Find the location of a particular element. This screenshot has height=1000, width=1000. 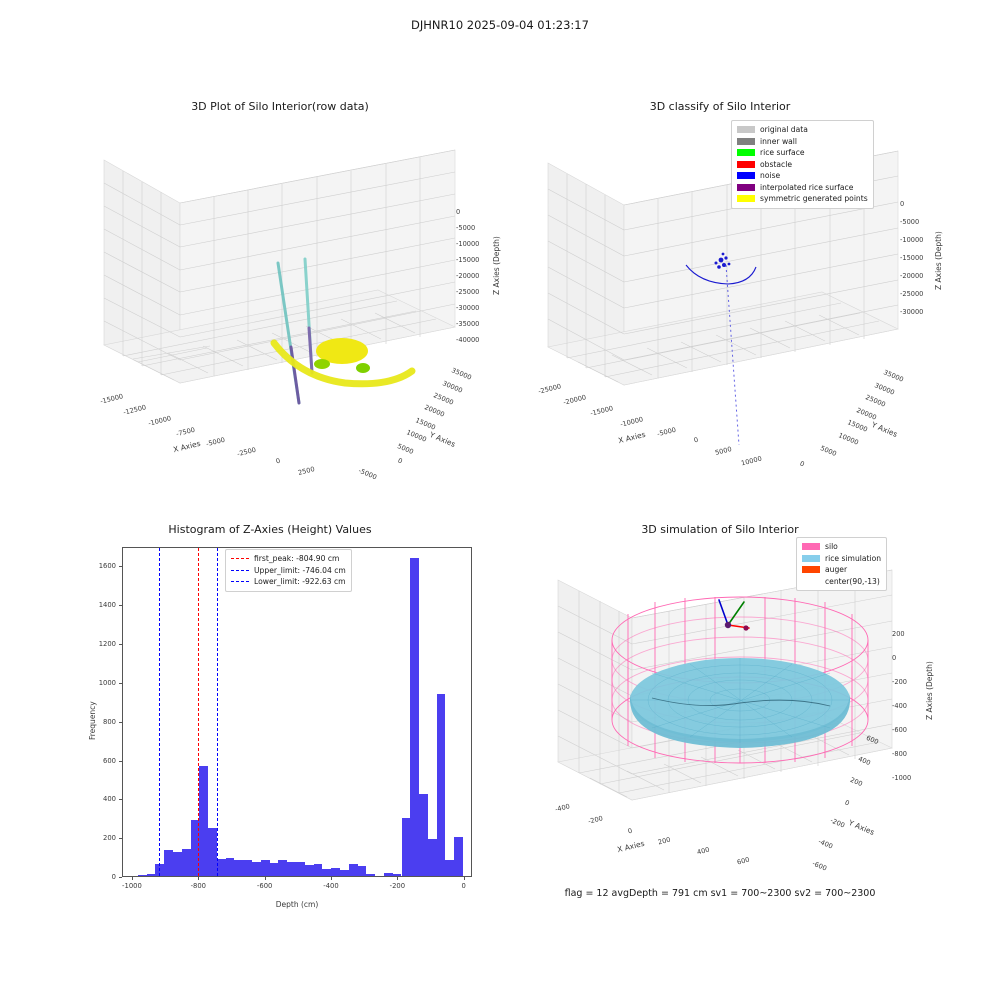

legend-item-inner-wall: inner wall is located at coordinates (802, 142).